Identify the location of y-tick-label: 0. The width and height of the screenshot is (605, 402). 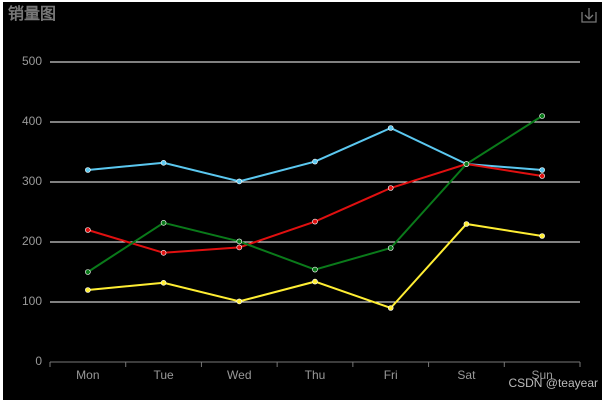
(38, 361).